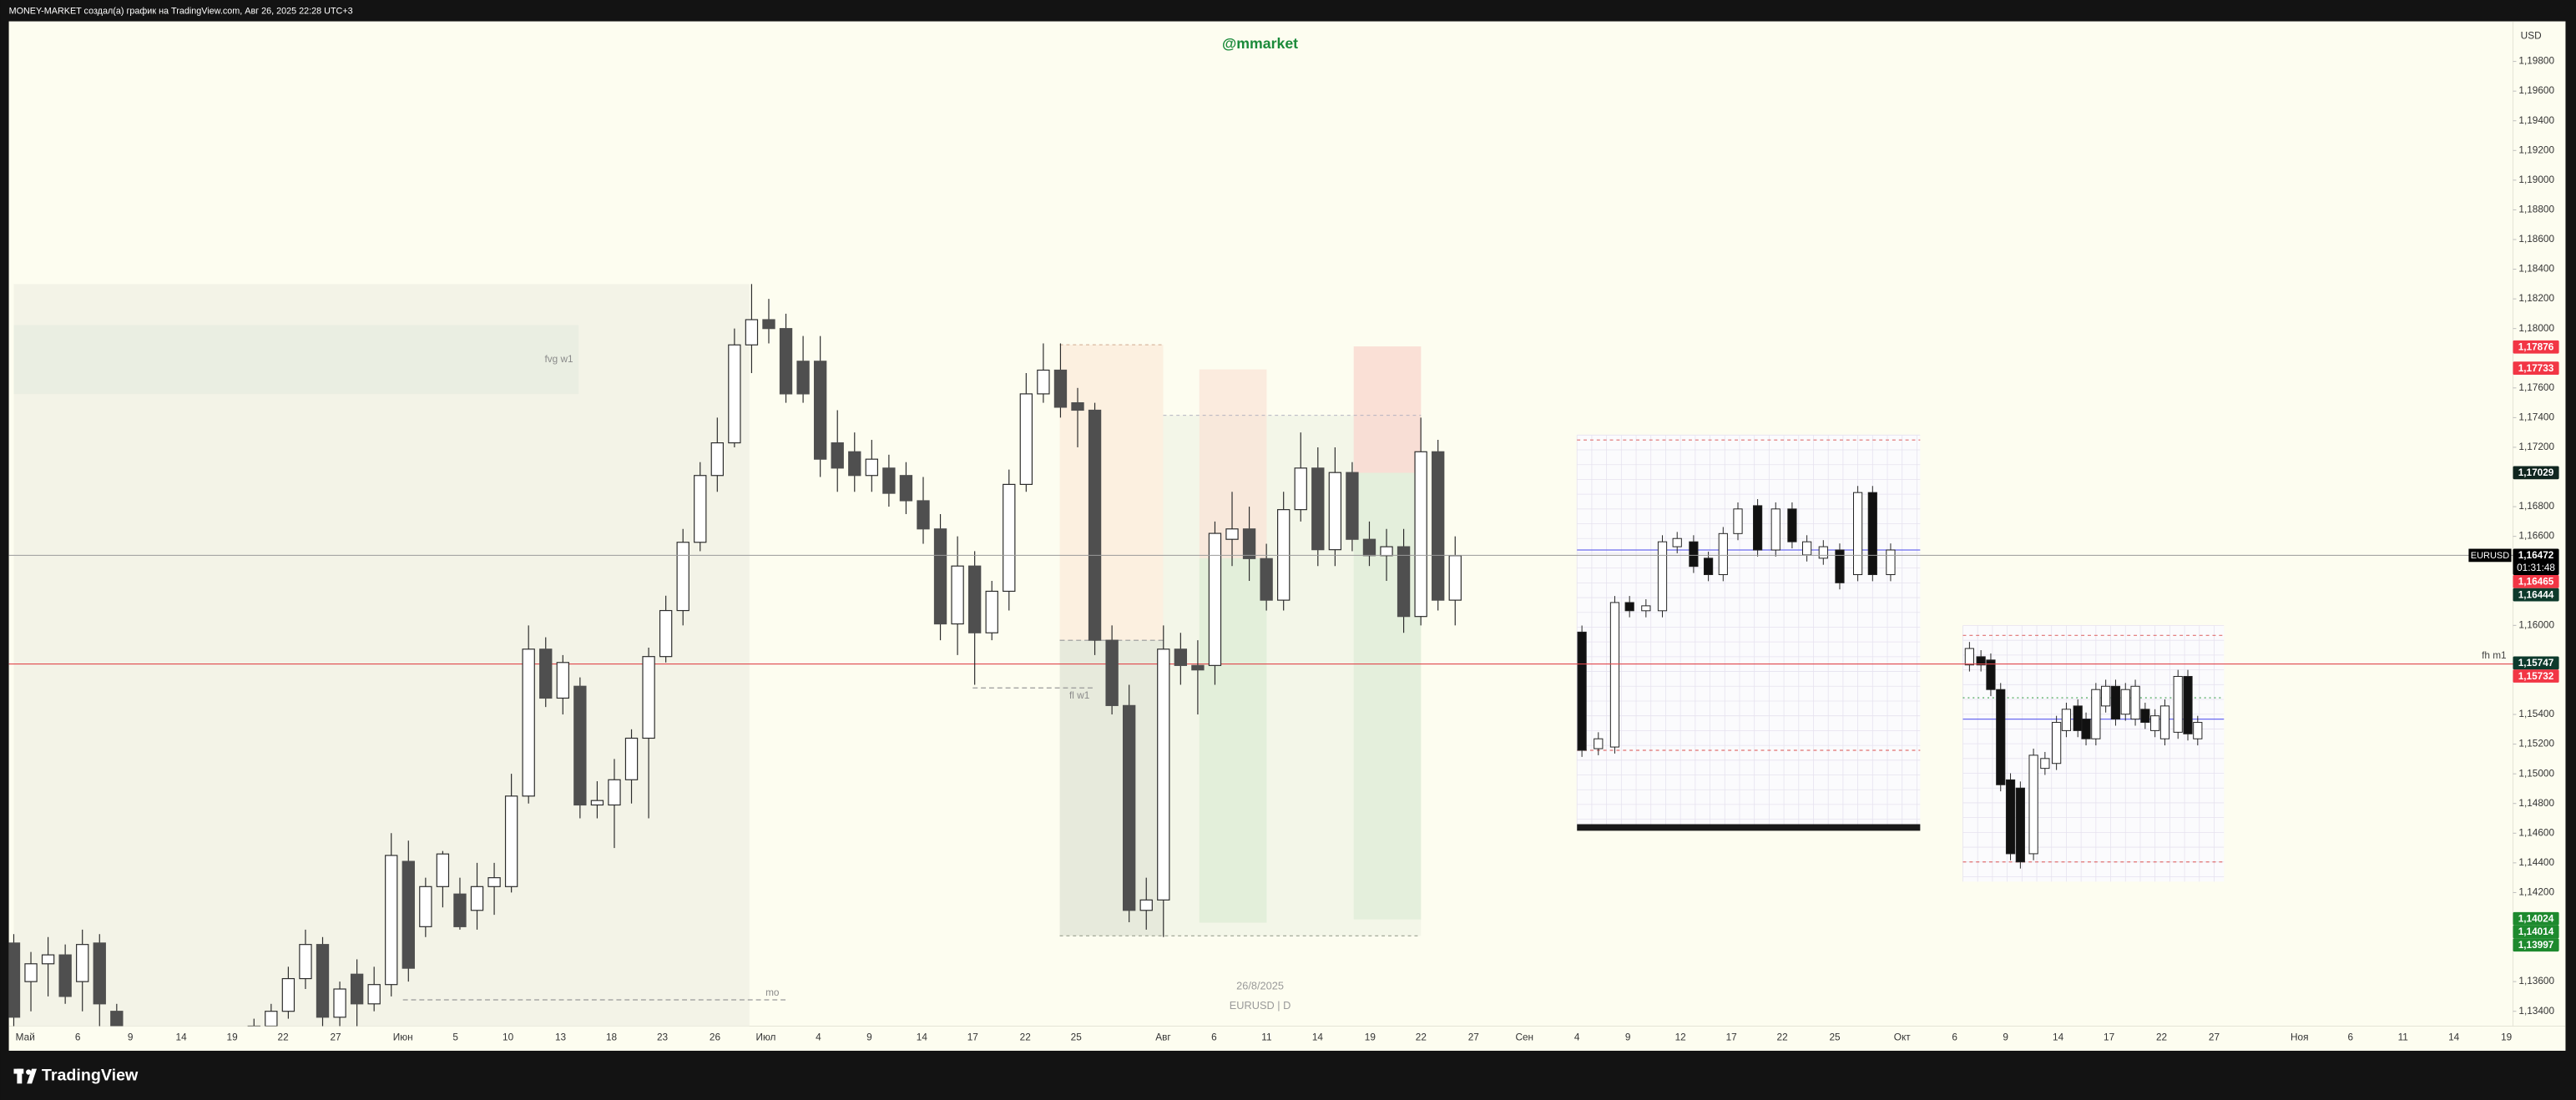 Image resolution: width=2576 pixels, height=1100 pixels. What do you see at coordinates (1260, 1005) in the screenshot?
I see `watermark-symbol: EURUSD | D` at bounding box center [1260, 1005].